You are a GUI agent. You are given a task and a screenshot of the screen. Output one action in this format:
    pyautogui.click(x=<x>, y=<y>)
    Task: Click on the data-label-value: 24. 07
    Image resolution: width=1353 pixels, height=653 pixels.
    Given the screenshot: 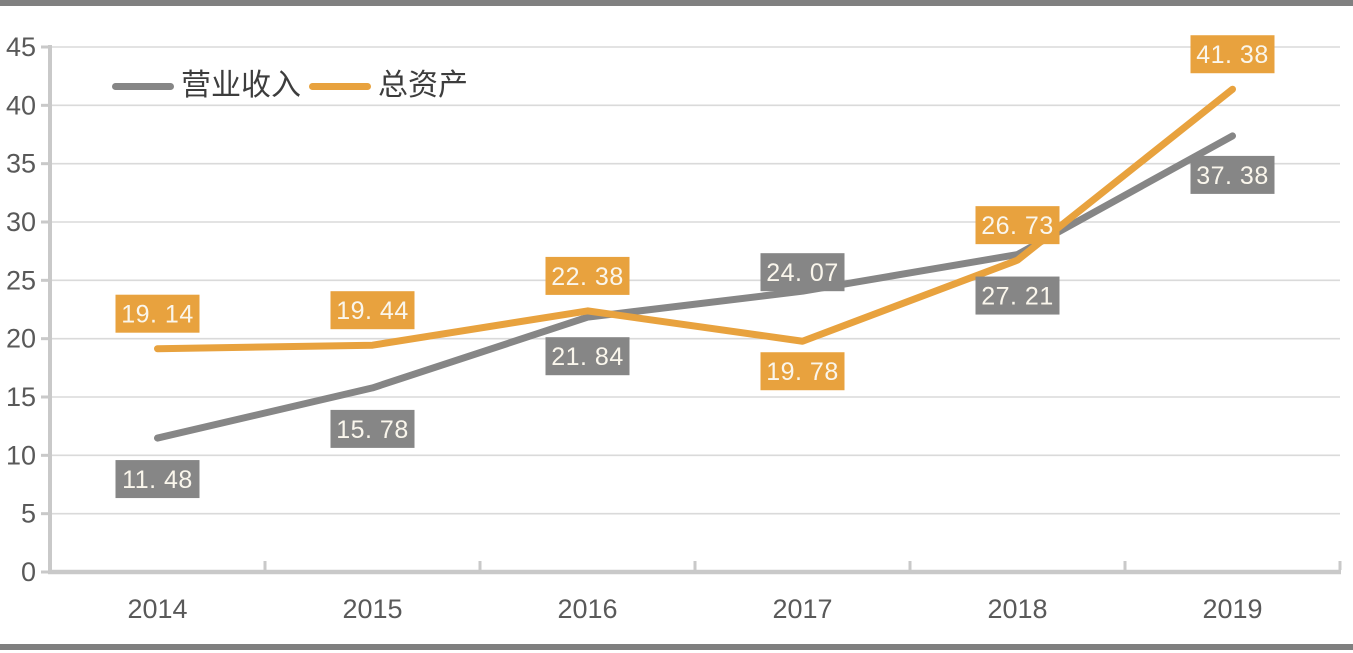 What is the action you would take?
    pyautogui.click(x=802, y=273)
    